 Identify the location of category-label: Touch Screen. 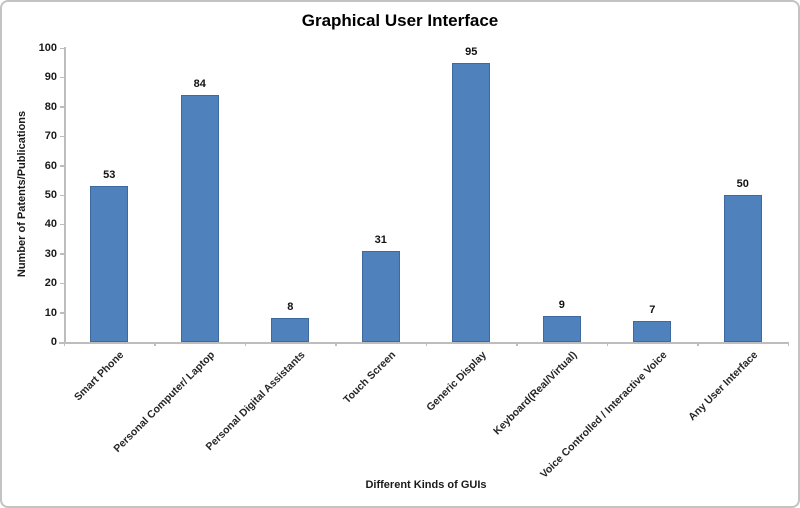
(370, 378).